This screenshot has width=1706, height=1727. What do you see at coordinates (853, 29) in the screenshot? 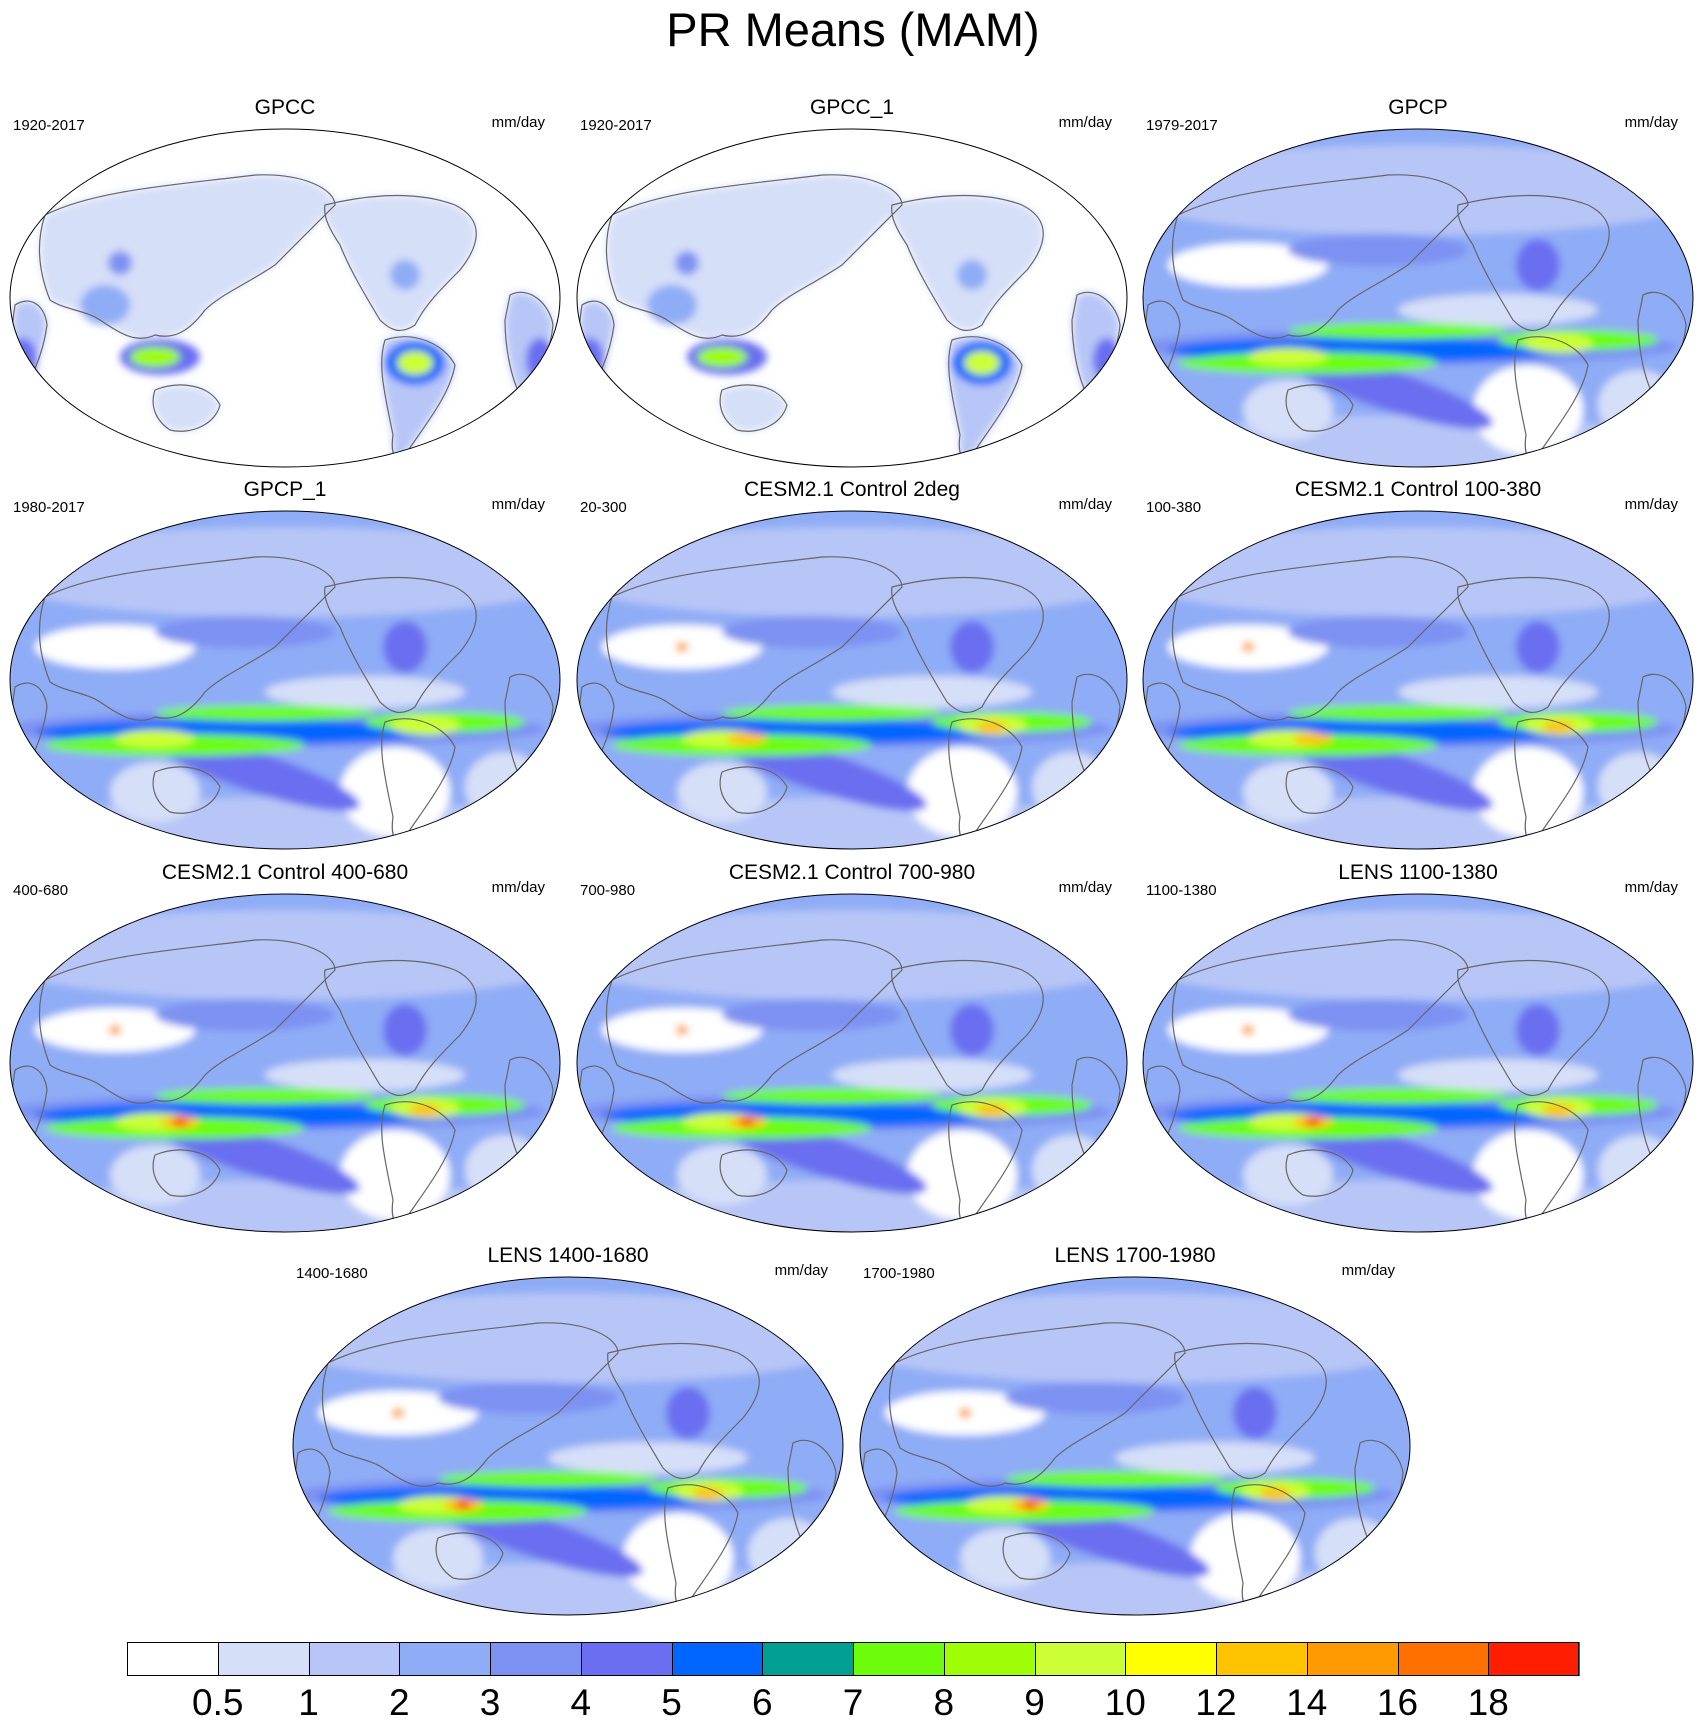
I see `figure-title: PR Means (MAM)` at bounding box center [853, 29].